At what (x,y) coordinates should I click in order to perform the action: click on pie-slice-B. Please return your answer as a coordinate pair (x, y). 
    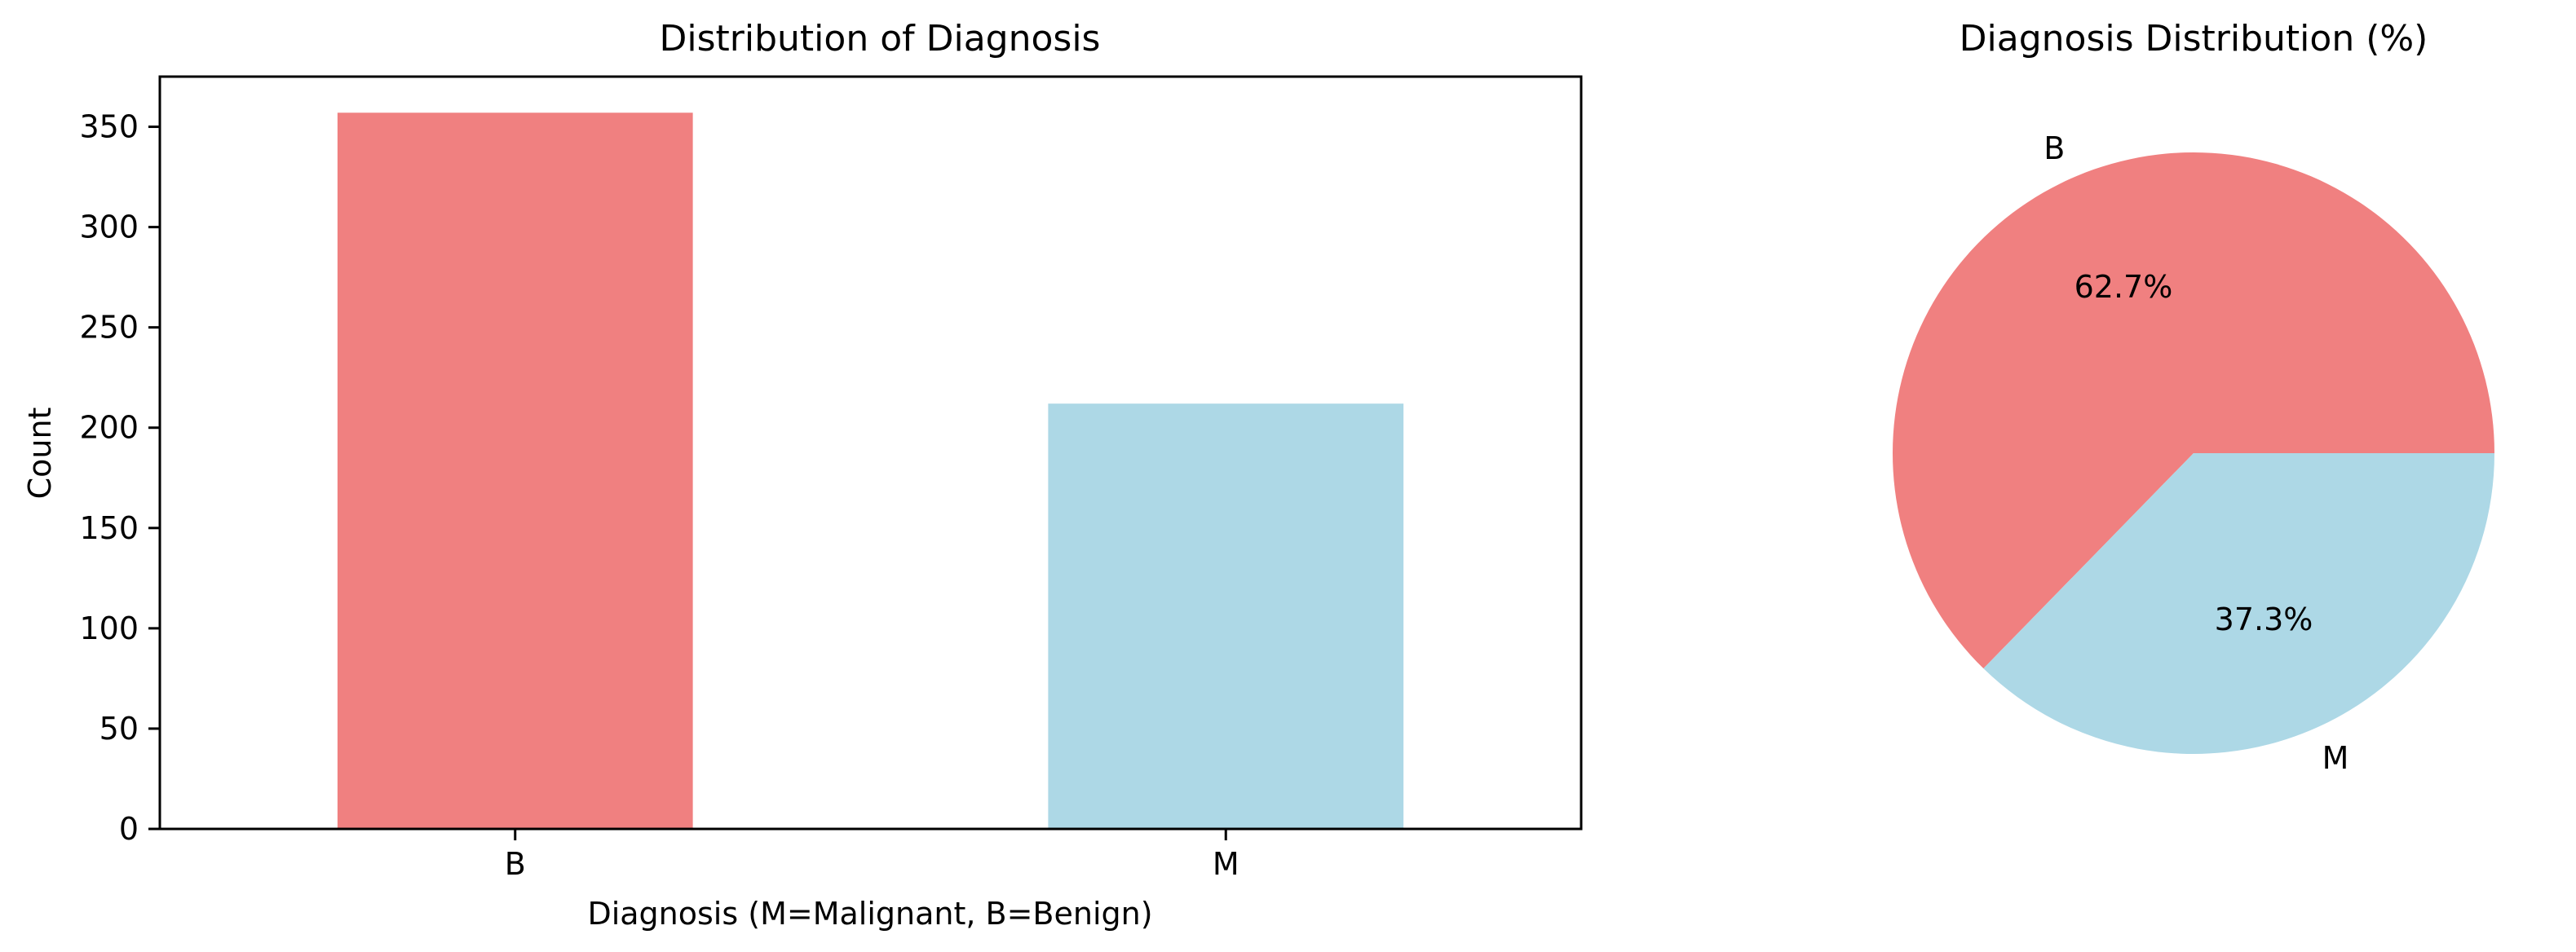
    Looking at the image, I should click on (2193, 411).